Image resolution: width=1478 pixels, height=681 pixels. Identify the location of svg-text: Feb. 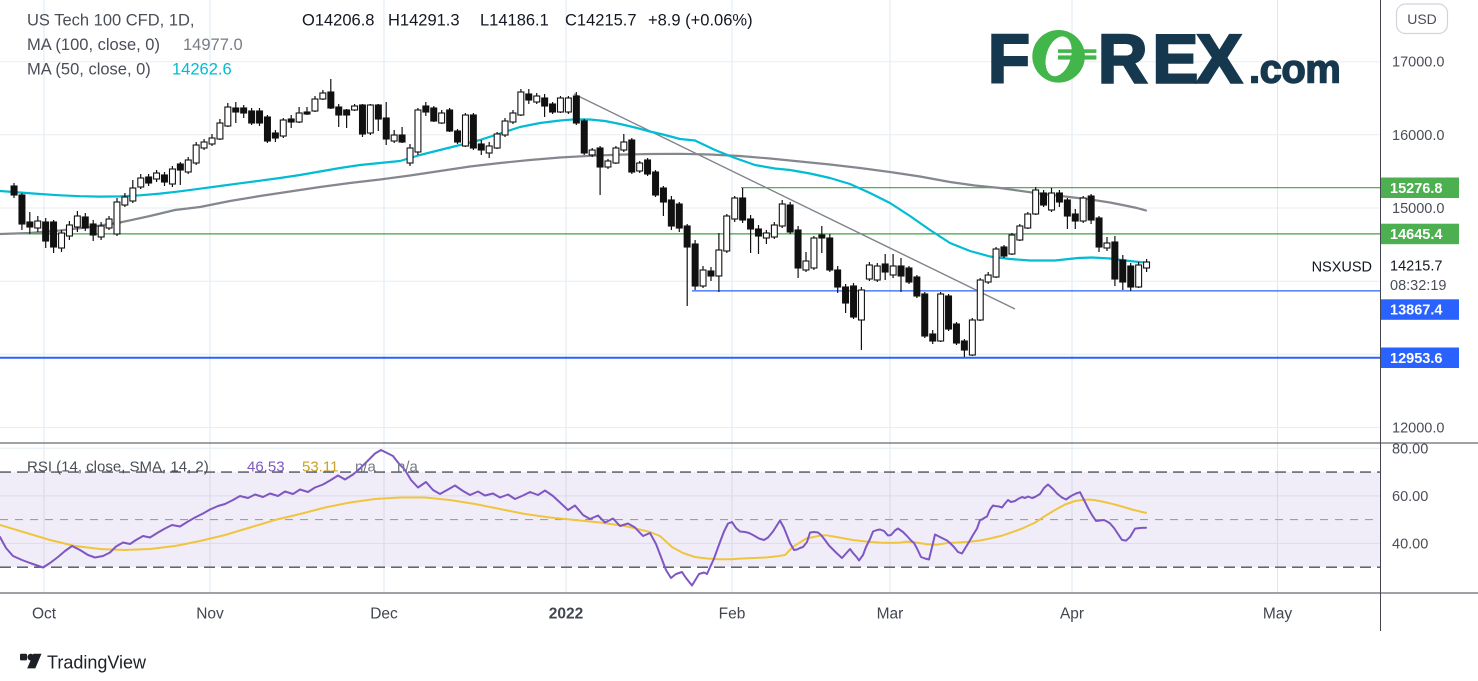
(732, 614).